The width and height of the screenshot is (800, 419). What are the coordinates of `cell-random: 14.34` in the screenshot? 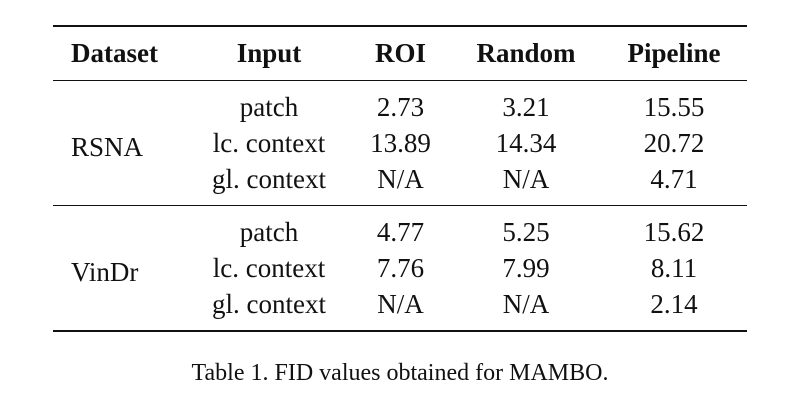 It's located at (526, 143).